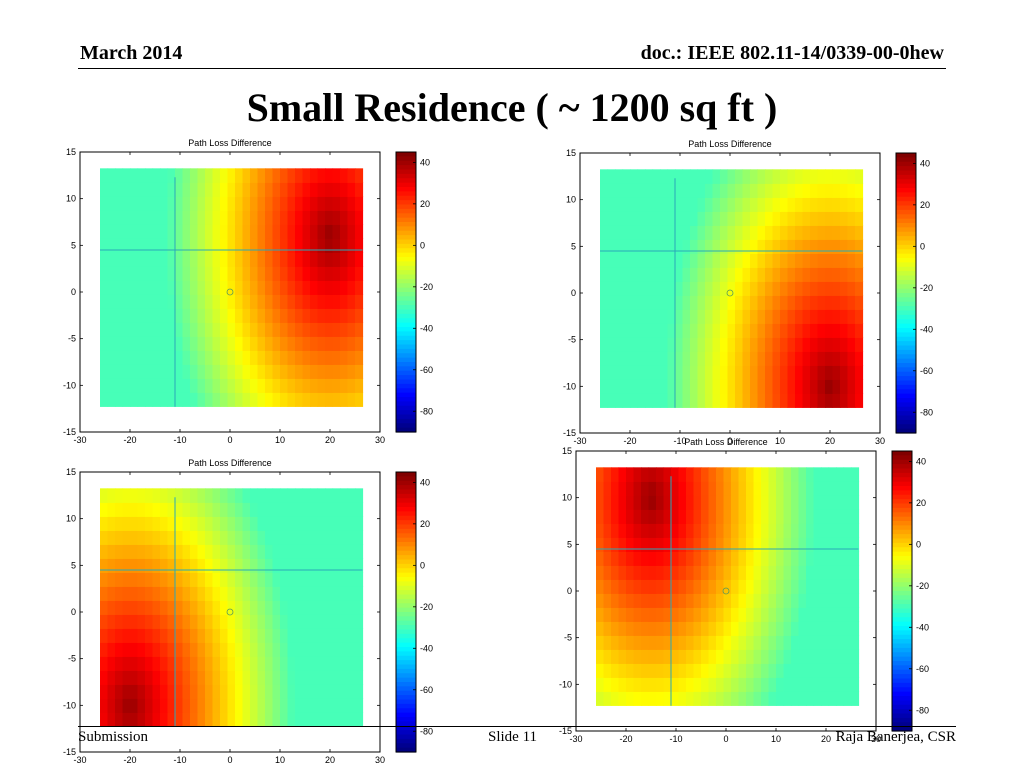  What do you see at coordinates (71, 152) in the screenshot?
I see `y-tick-label: 15` at bounding box center [71, 152].